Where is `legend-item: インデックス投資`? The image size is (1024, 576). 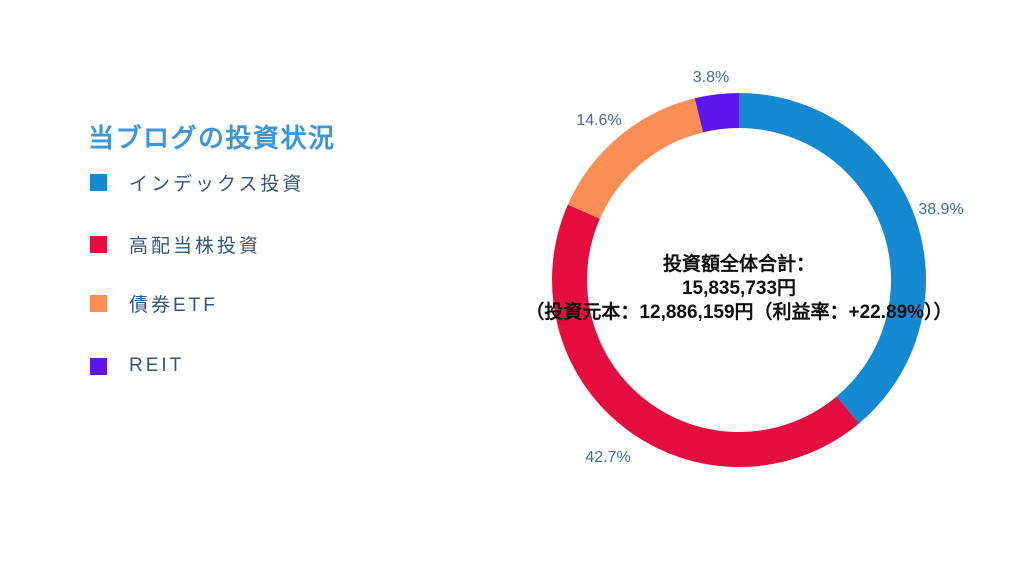
legend-item: インデックス投資 is located at coordinates (197, 182).